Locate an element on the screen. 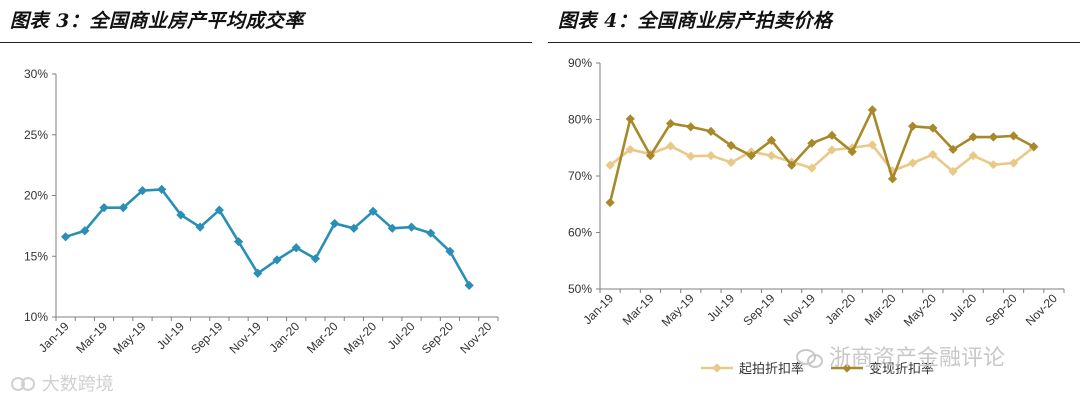 Image resolution: width=1080 pixels, height=402 pixels. chart0-x-tick-label: Mar-19 is located at coordinates (91, 337).